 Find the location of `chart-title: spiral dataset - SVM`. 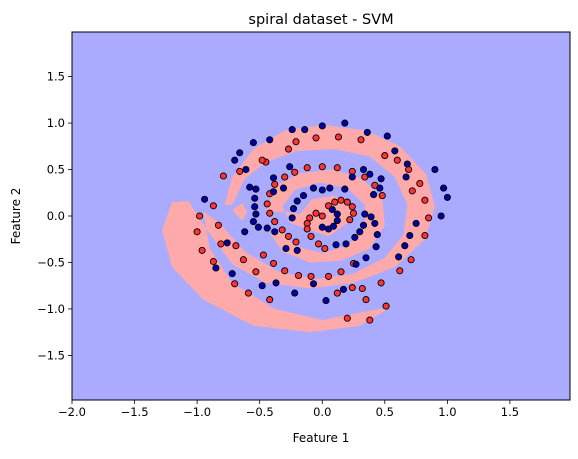

chart-title: spiral dataset - SVM is located at coordinates (320, 20).